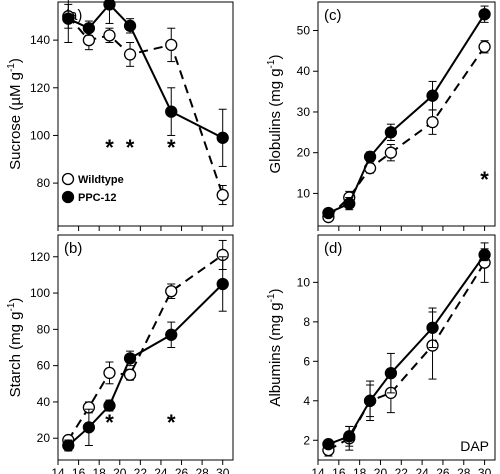 Image resolution: width=500 pixels, height=474 pixels. Describe the element at coordinates (306, 322) in the screenshot. I see `y-tick-label: 8` at that location.